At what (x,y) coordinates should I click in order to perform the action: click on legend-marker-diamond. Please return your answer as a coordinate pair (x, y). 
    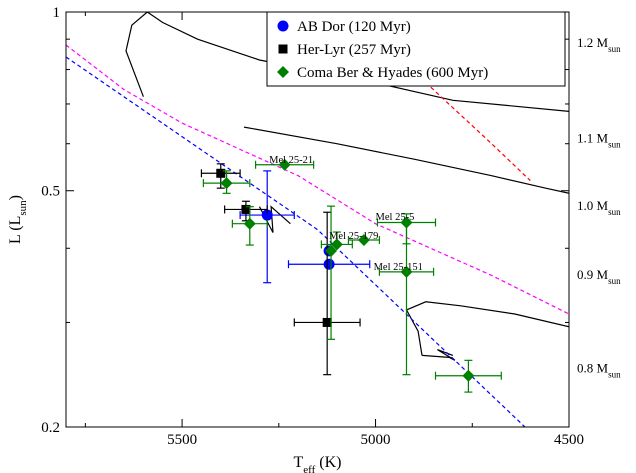
    Looking at the image, I should click on (283, 72).